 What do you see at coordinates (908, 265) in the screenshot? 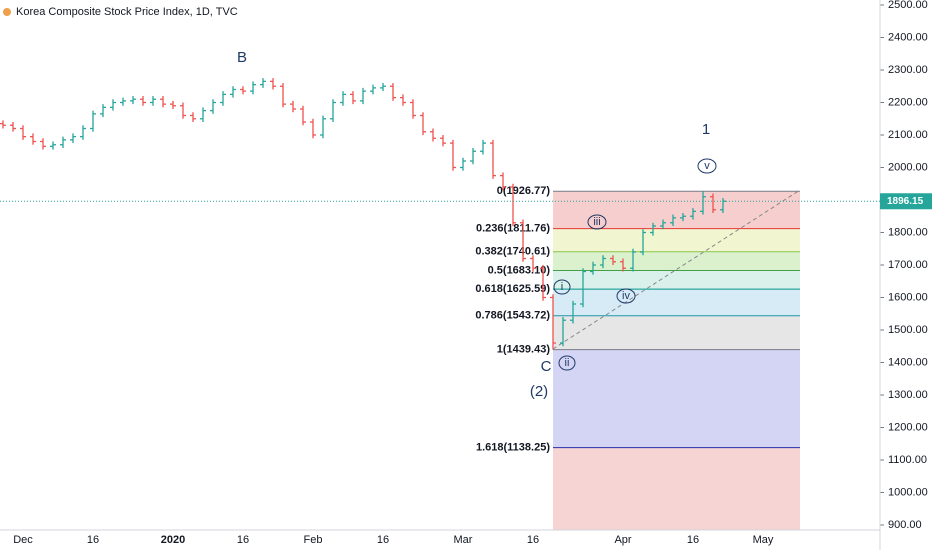
I see `y-tick-label: 1700.00` at bounding box center [908, 265].